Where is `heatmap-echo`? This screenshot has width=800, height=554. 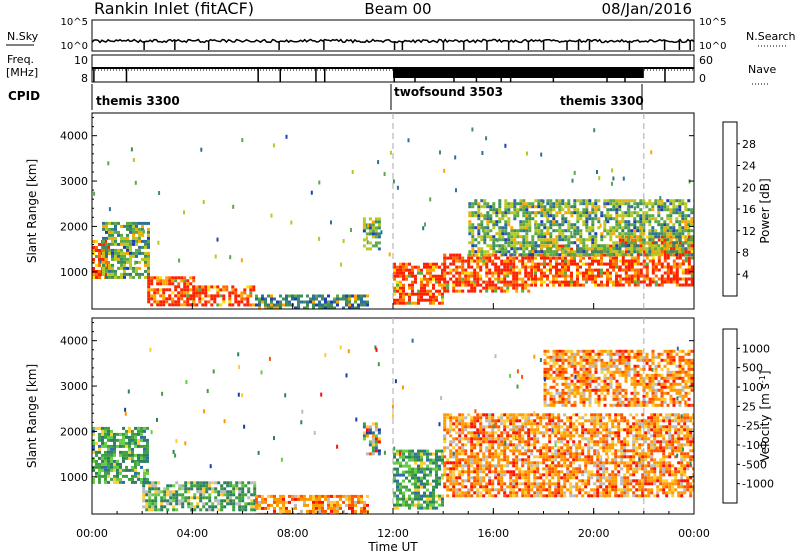
heatmap-echo is located at coordinates (217, 239).